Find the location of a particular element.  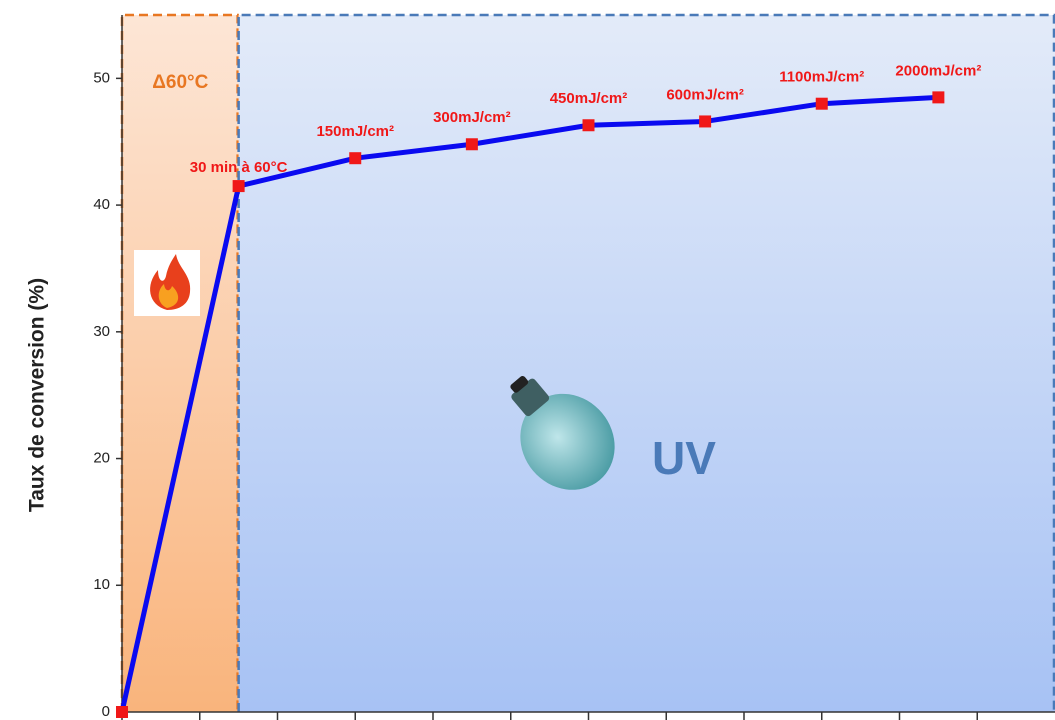

region-label: UV is located at coordinates (684, 458).